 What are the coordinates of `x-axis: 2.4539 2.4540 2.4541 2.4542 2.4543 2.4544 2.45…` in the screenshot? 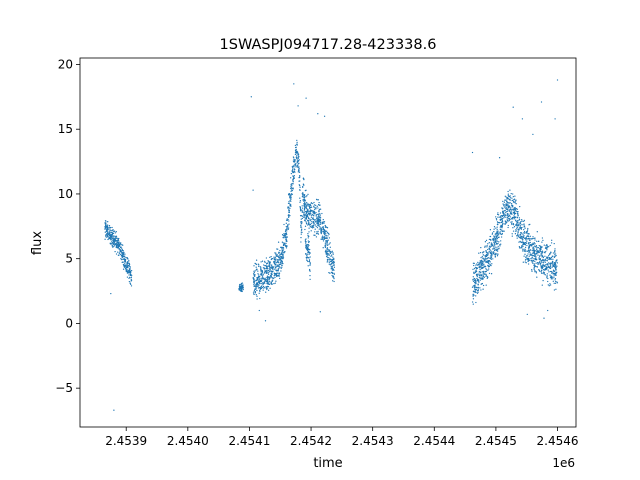 It's located at (342, 437).